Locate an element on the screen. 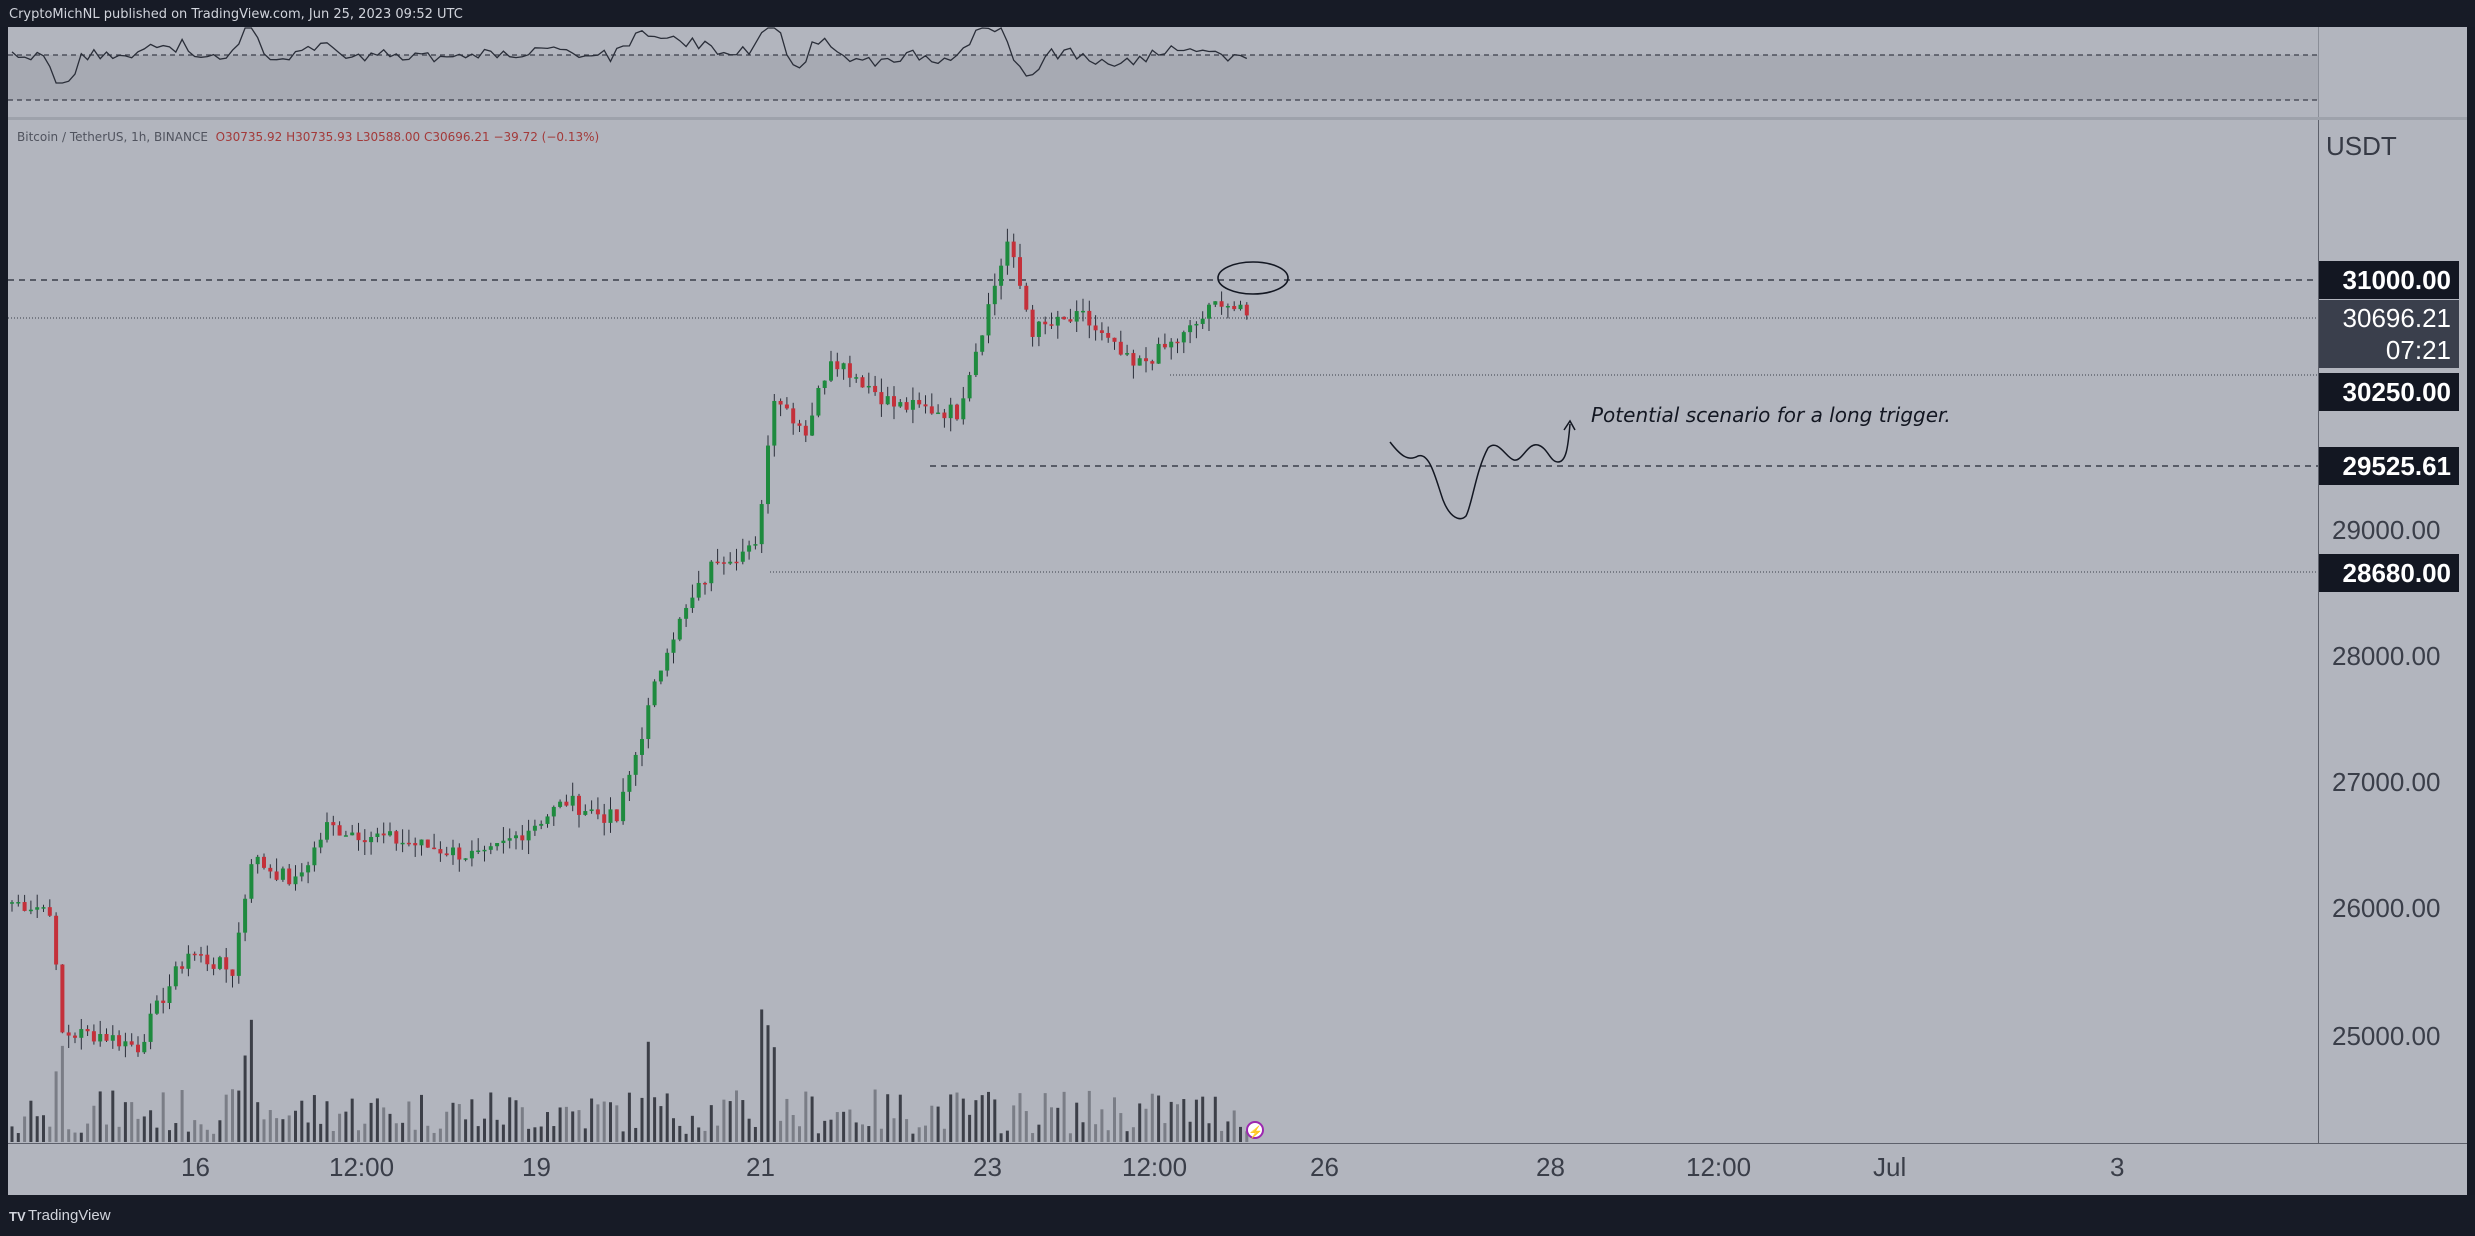 The image size is (2475, 1236). flash-icon: ⚡ is located at coordinates (1255, 1130).